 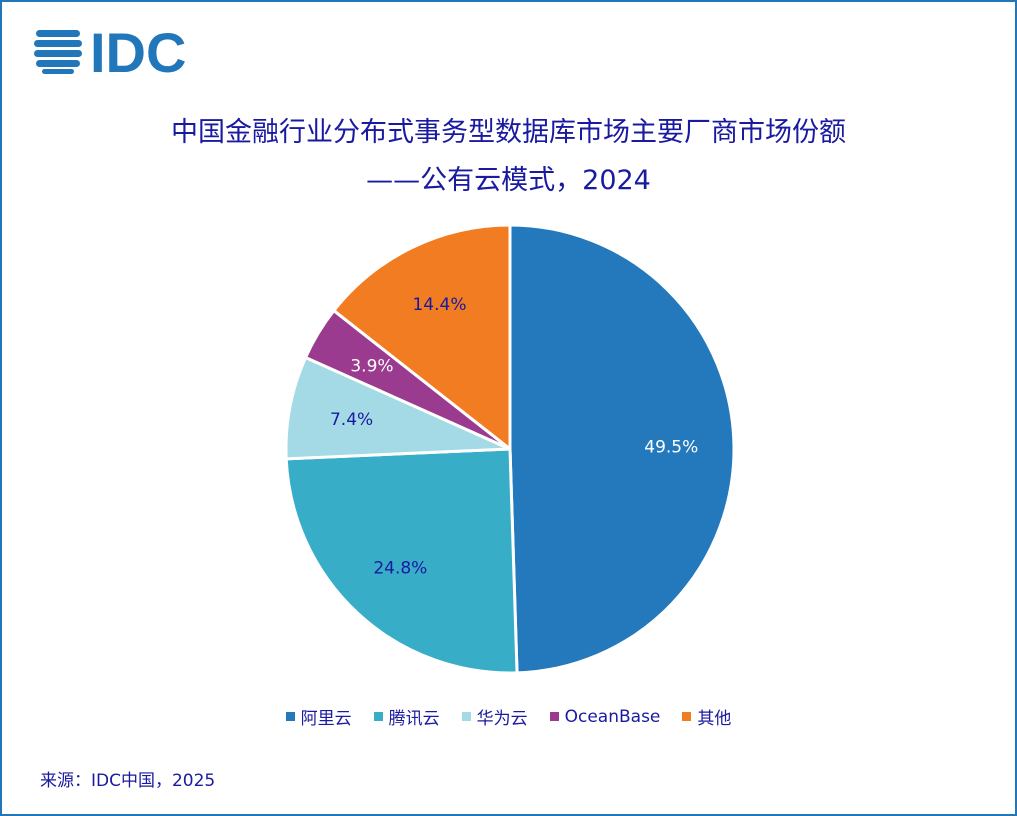 I want to click on legend: 阿里云 腾讯云 华为云 OceanBase 其他, so click(x=508, y=716).